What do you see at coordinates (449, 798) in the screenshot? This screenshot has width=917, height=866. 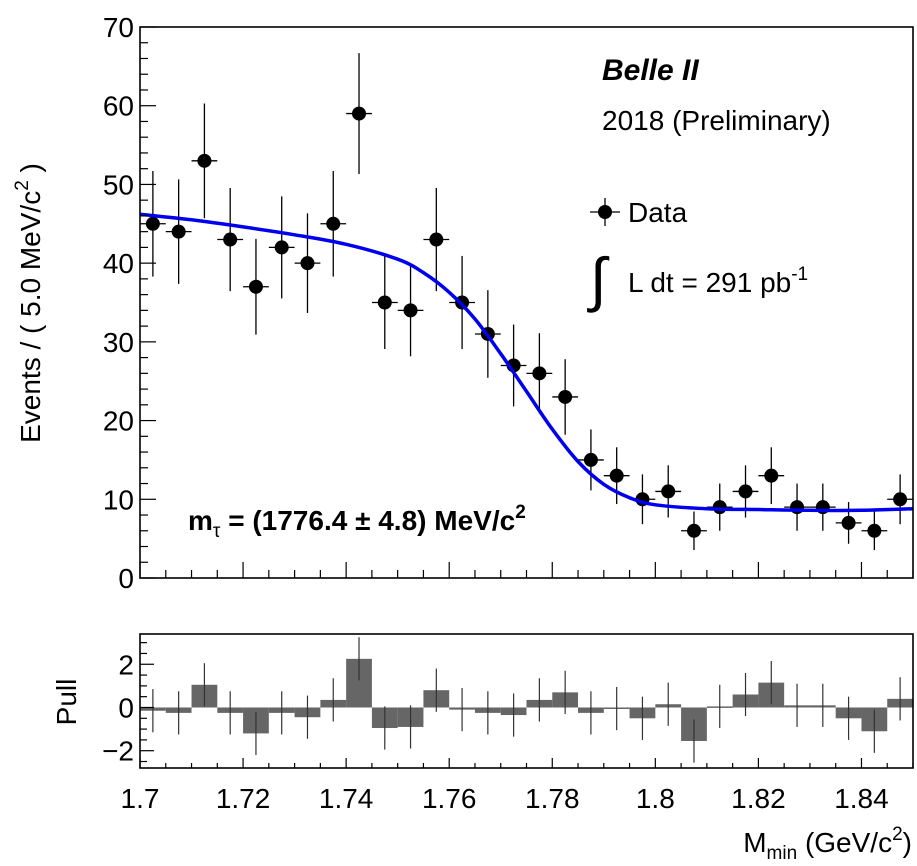 I see `x-tick-label: 1.76` at bounding box center [449, 798].